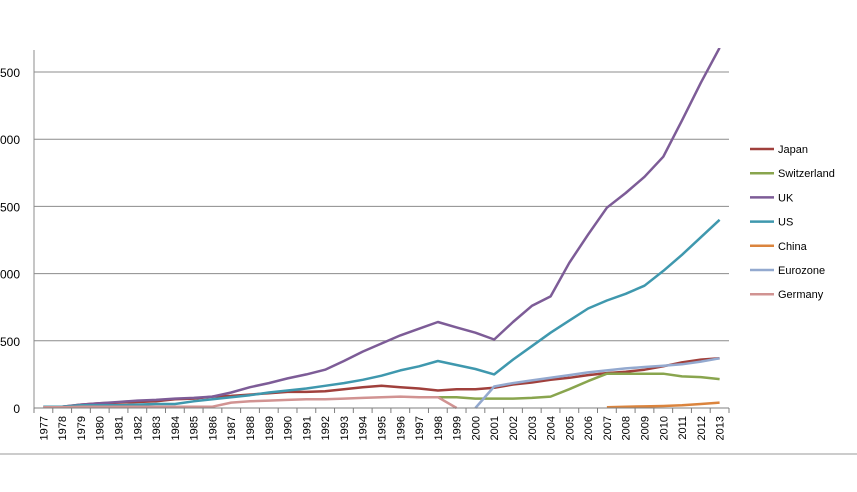 The height and width of the screenshot is (492, 857). Describe the element at coordinates (570, 428) in the screenshot. I see `x-tick-label: 2005` at that location.